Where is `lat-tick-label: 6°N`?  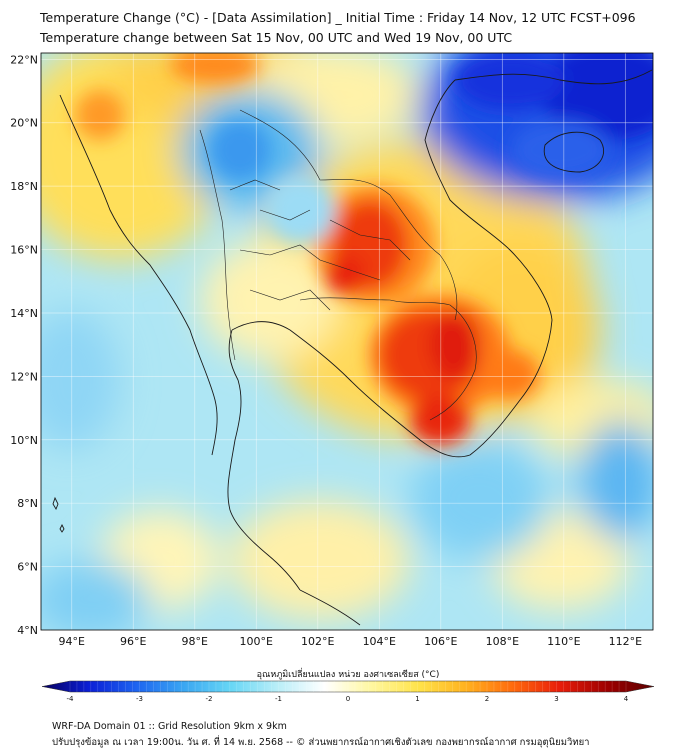
lat-tick-label: 6°N is located at coordinates (27, 567).